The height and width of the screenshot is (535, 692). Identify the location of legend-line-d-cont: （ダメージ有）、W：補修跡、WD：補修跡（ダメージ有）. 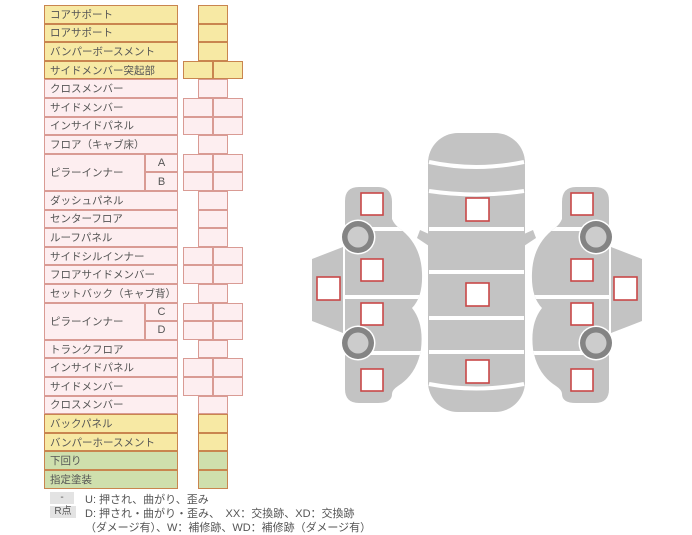
(228, 528).